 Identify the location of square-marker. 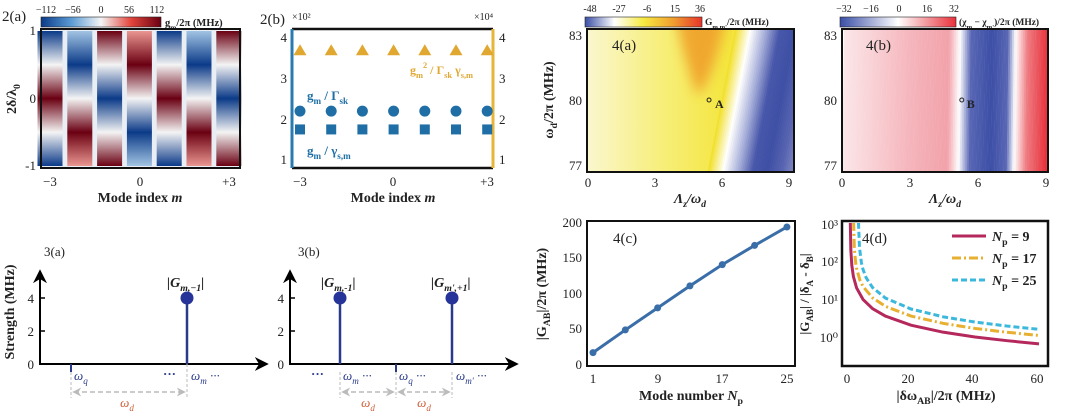
(331, 129).